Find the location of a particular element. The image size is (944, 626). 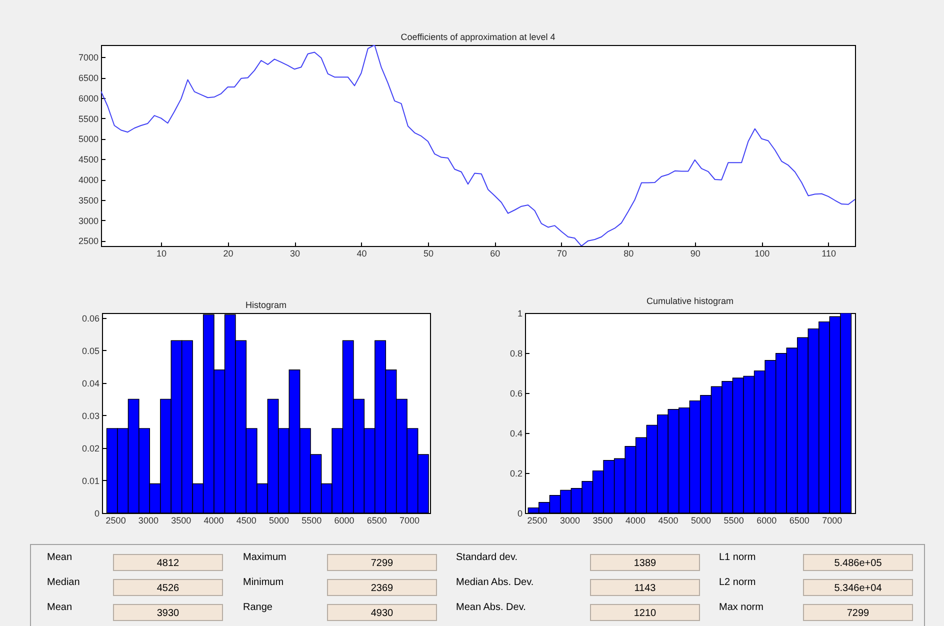

y-tick-label: 0.4 is located at coordinates (516, 433).